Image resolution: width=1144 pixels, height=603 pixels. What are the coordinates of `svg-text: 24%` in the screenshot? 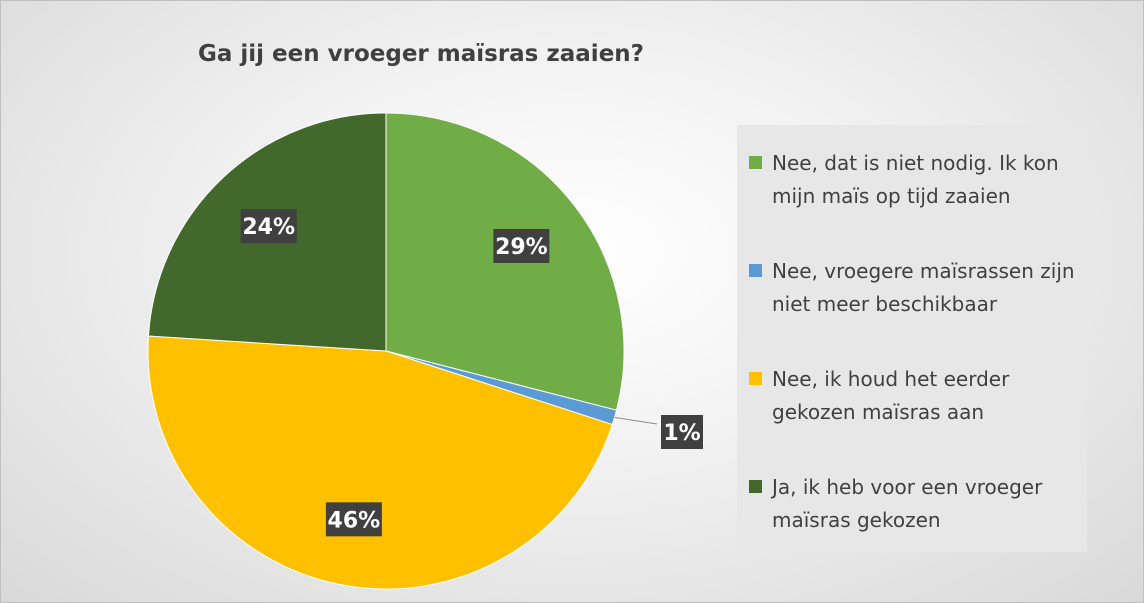 It's located at (268, 227).